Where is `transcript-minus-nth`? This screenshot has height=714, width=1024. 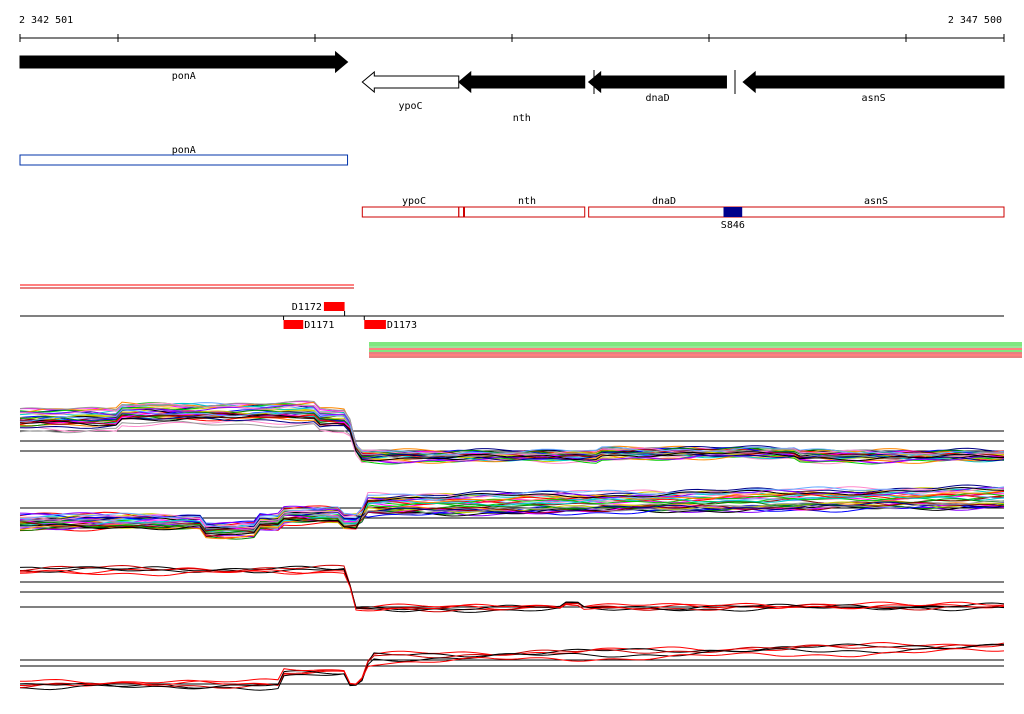
transcript-minus-nth is located at coordinates (522, 212).